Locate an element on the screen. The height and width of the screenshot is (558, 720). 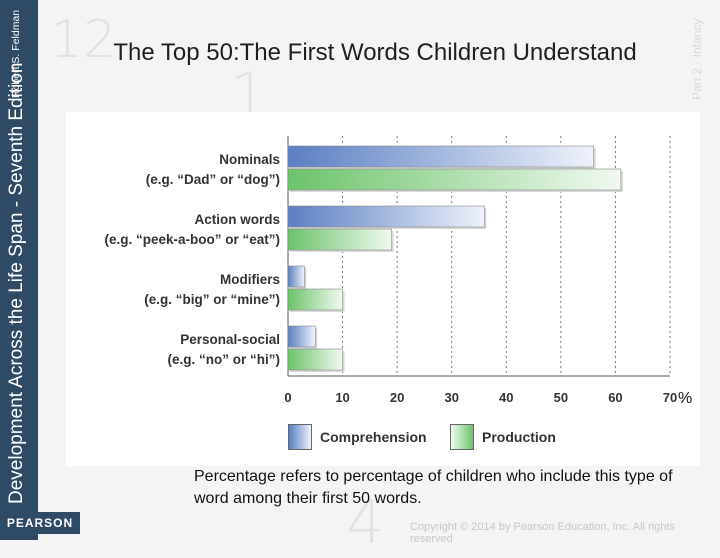
category-example: (e.g. “big” or “mine”) is located at coordinates (212, 299).